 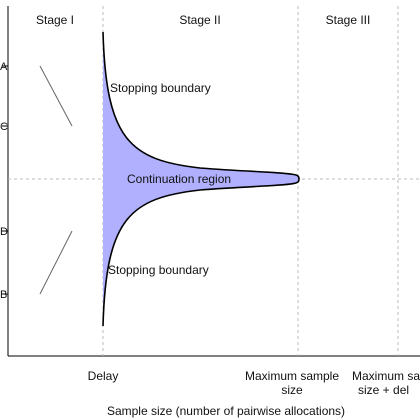 What do you see at coordinates (158, 270) in the screenshot?
I see `lower-boundary-label: Stopping boundary` at bounding box center [158, 270].